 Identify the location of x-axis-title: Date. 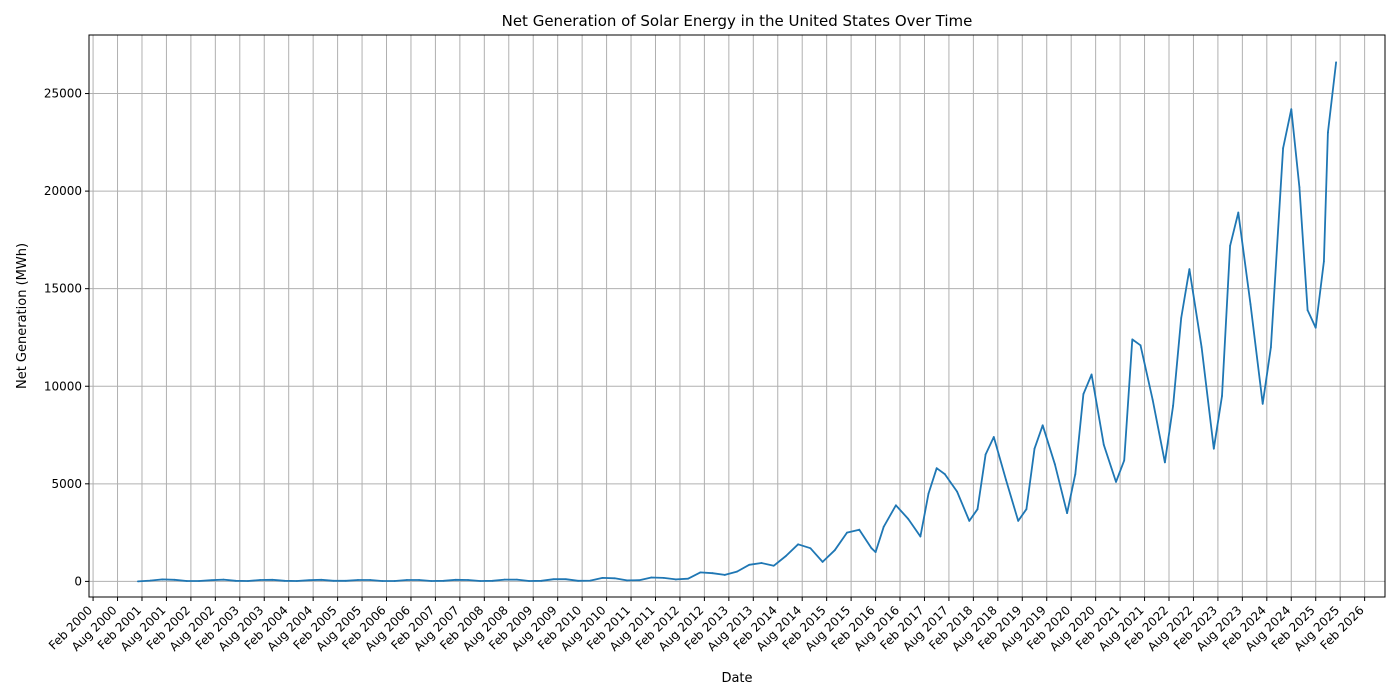
(736, 678).